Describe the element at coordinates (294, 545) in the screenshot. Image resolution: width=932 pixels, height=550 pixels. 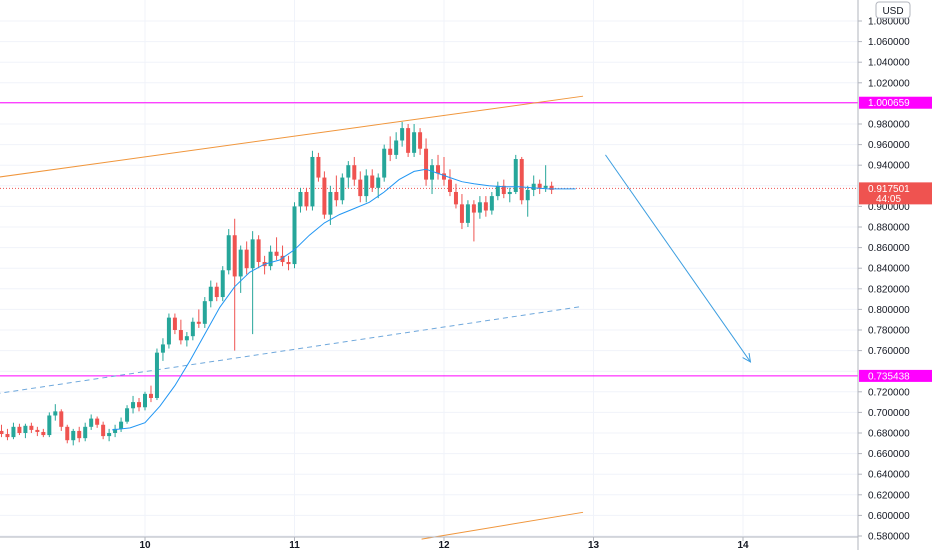
I see `time-tick-label: 11` at that location.